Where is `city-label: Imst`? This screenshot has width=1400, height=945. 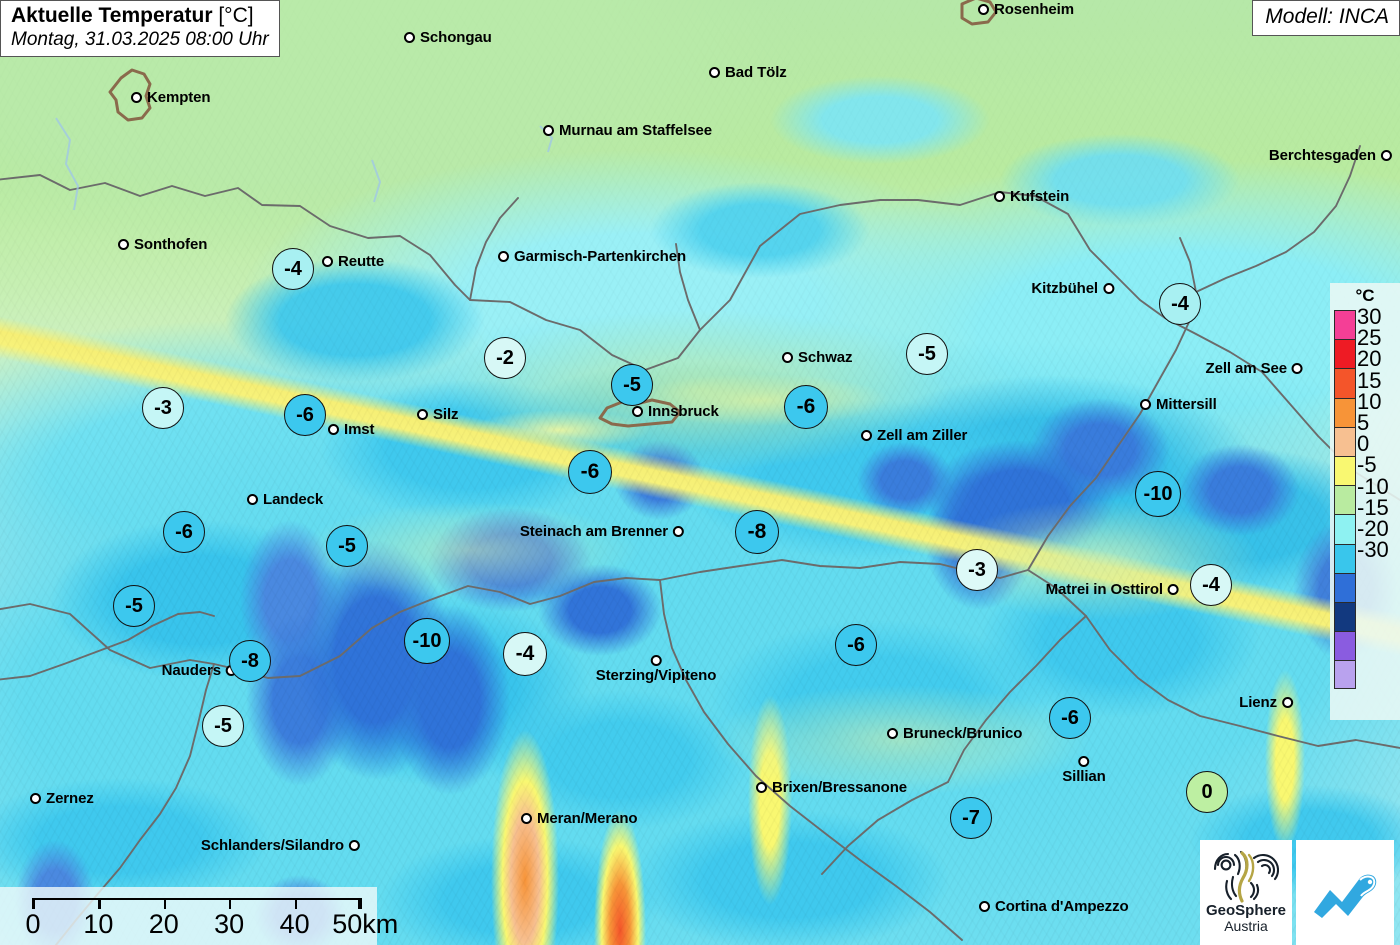
city-label: Imst is located at coordinates (359, 429).